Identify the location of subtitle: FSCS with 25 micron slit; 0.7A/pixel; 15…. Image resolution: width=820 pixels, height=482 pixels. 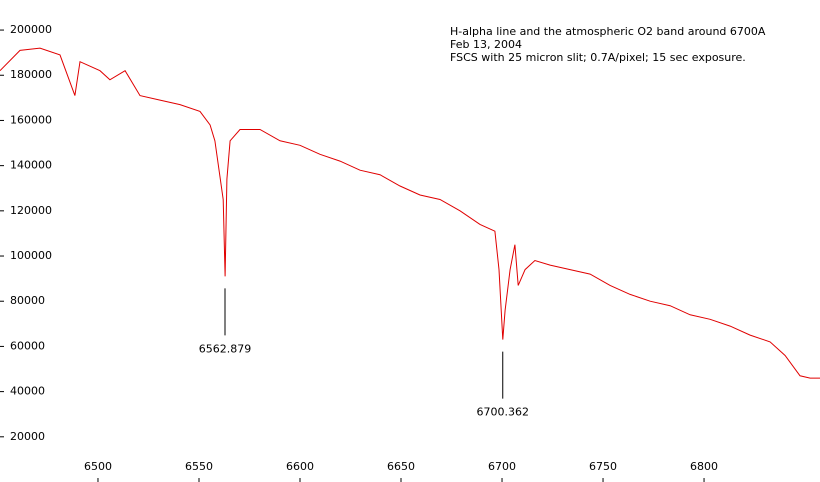
(598, 57).